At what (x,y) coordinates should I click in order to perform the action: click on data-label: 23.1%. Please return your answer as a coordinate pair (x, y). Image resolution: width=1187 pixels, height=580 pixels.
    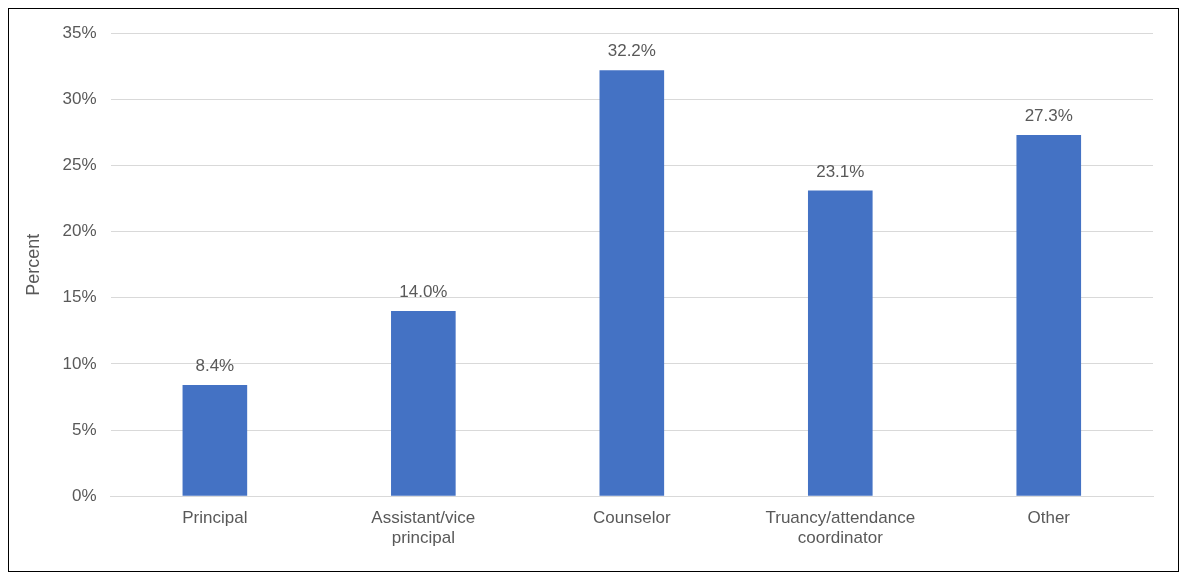
    Looking at the image, I should click on (840, 171).